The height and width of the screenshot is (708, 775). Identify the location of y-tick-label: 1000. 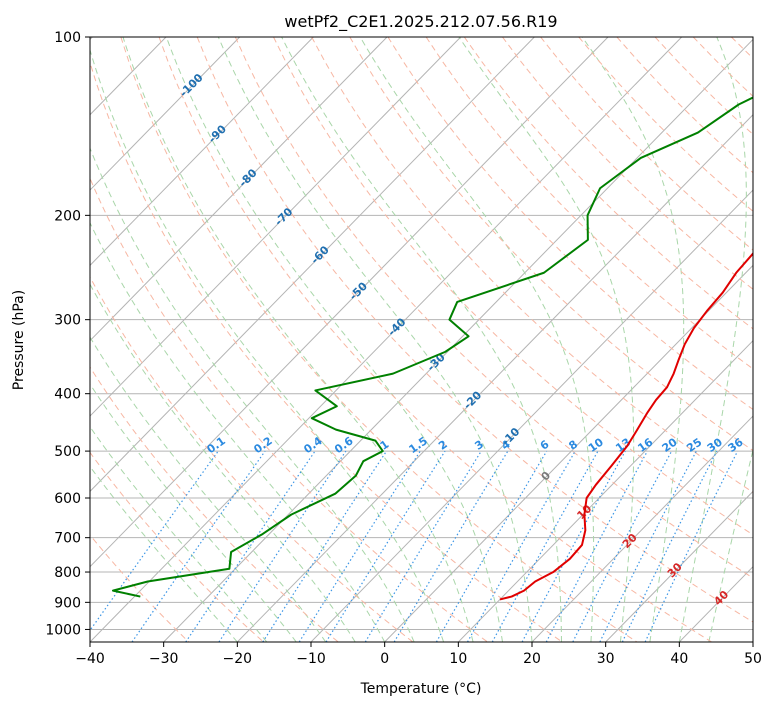
(63, 630).